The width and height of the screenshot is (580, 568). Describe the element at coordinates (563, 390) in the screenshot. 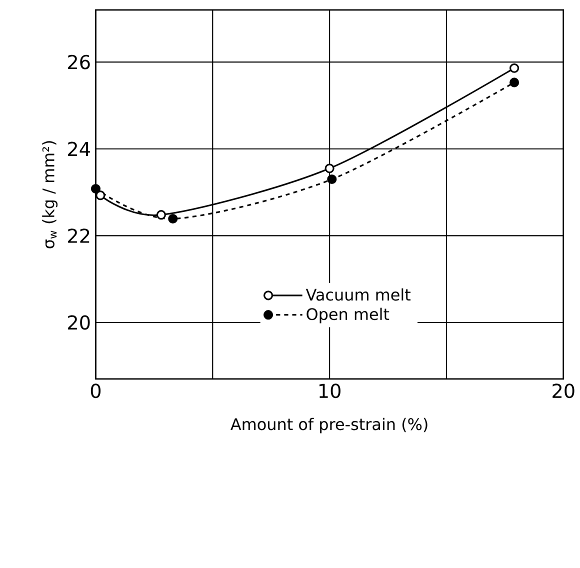

I see `x-tick-label: 20` at that location.